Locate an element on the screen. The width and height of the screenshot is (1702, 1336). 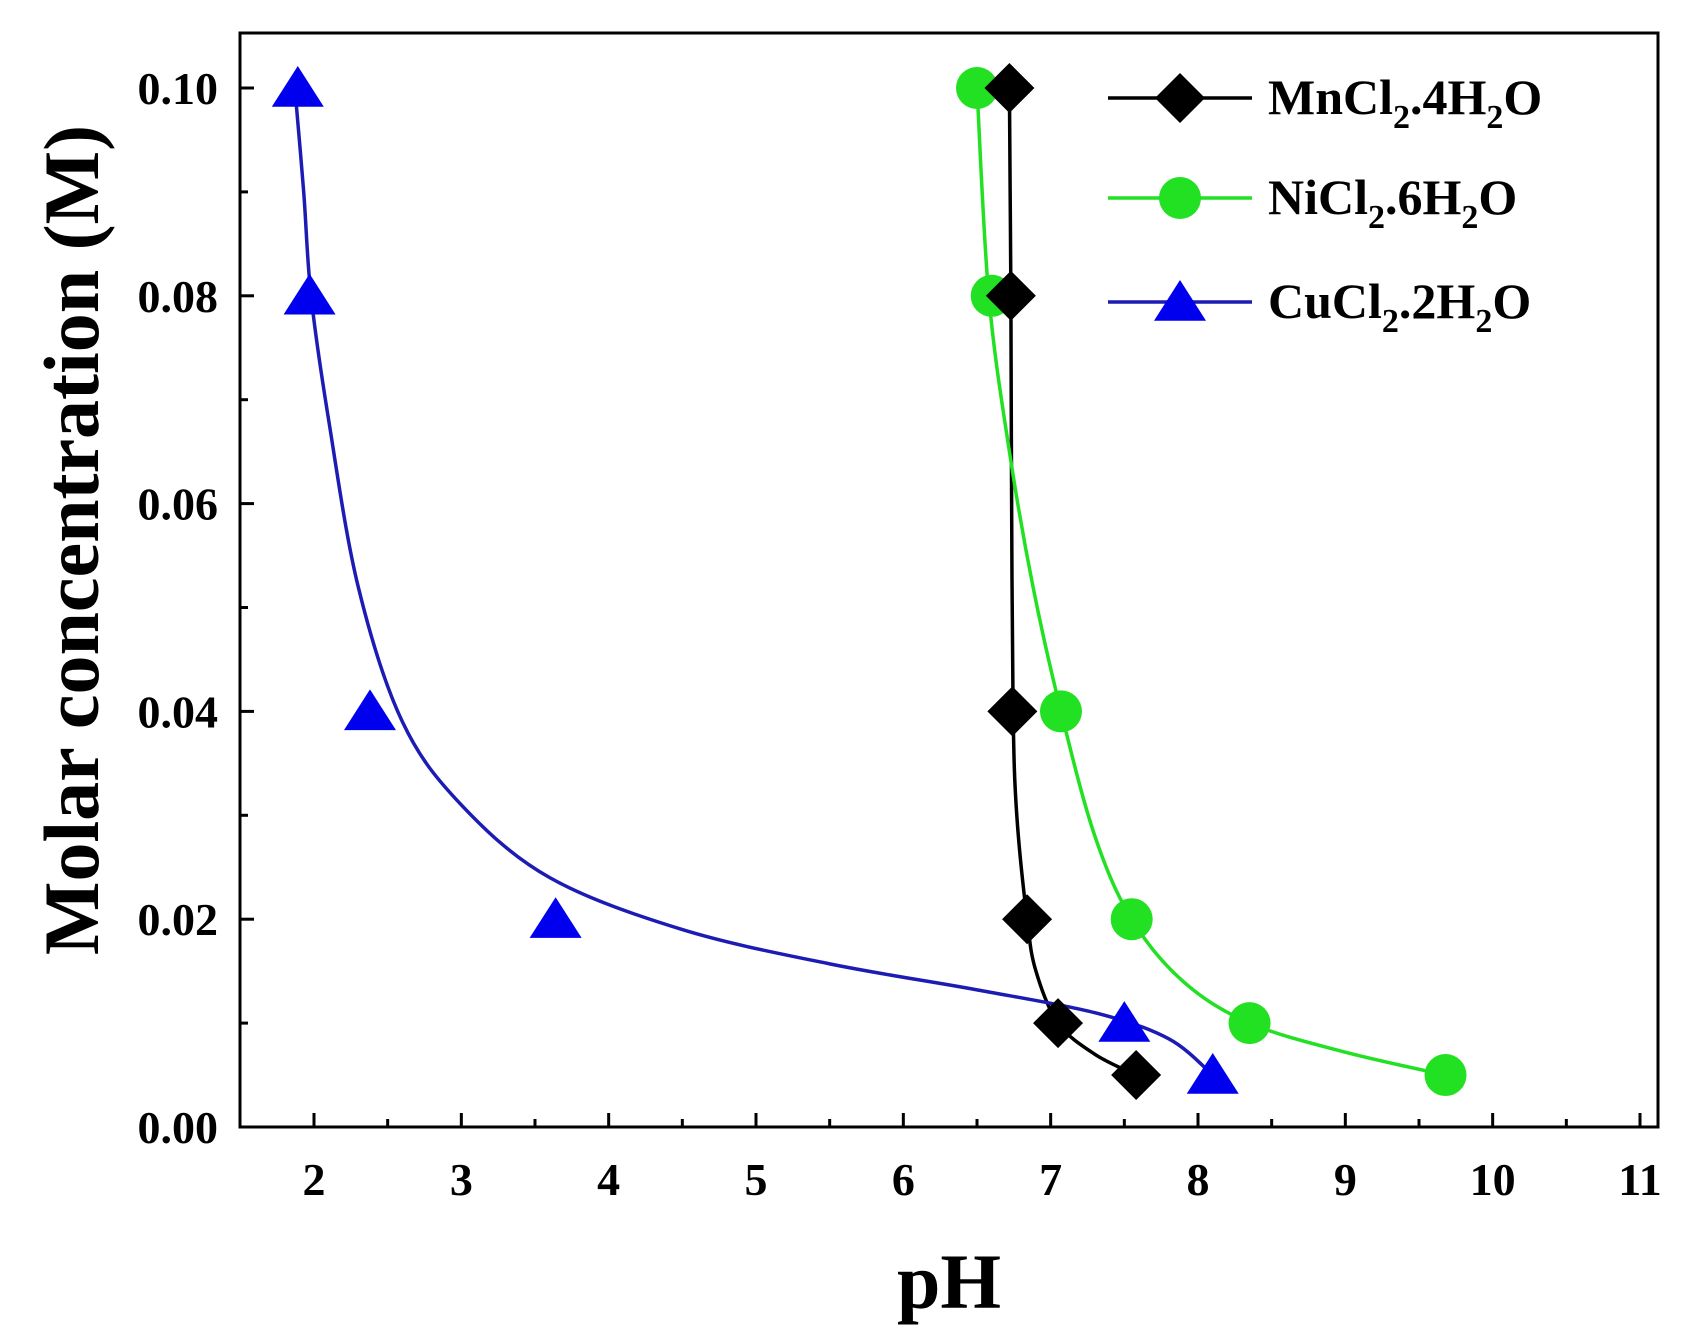
x-tick-label: 11 is located at coordinates (1639, 1179).